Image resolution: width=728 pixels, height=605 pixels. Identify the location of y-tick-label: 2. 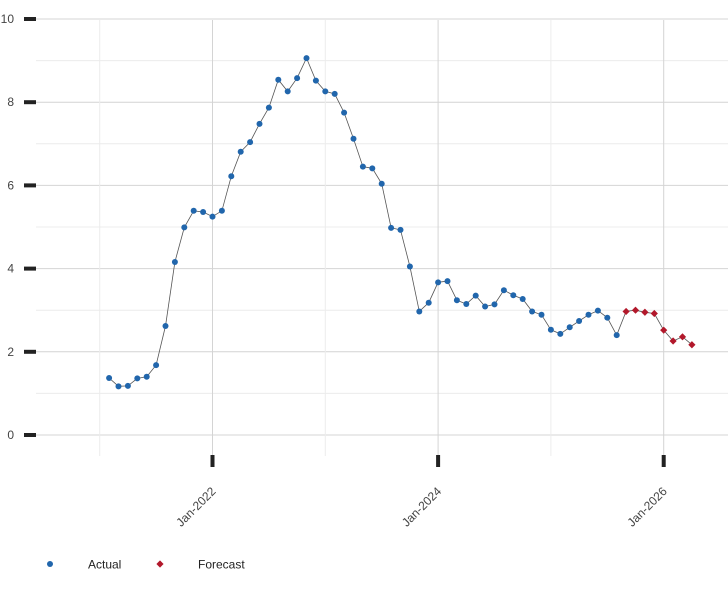
(10, 352).